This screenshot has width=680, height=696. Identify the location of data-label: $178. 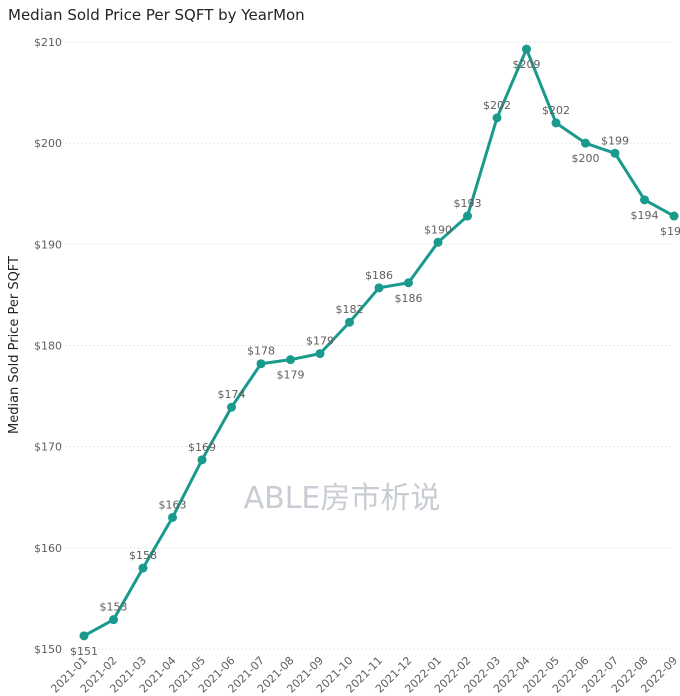
(261, 351).